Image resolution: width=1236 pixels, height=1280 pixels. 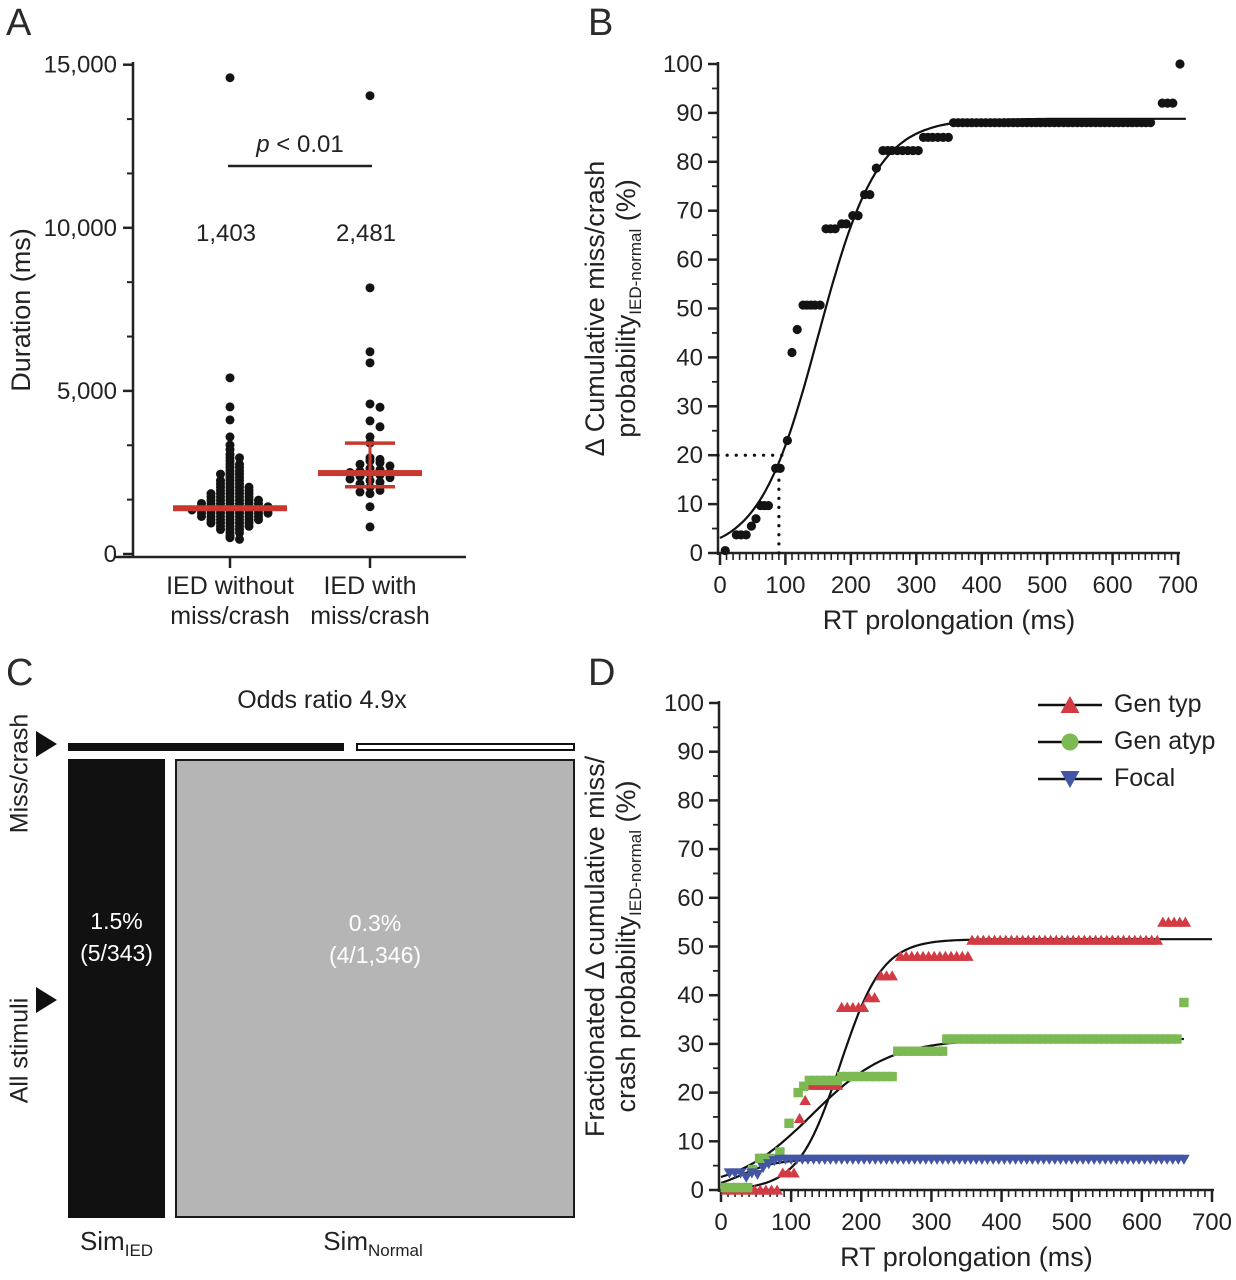 I want to click on mosaic-col-label-sim-normal: SimNormal, so click(x=373, y=1243).